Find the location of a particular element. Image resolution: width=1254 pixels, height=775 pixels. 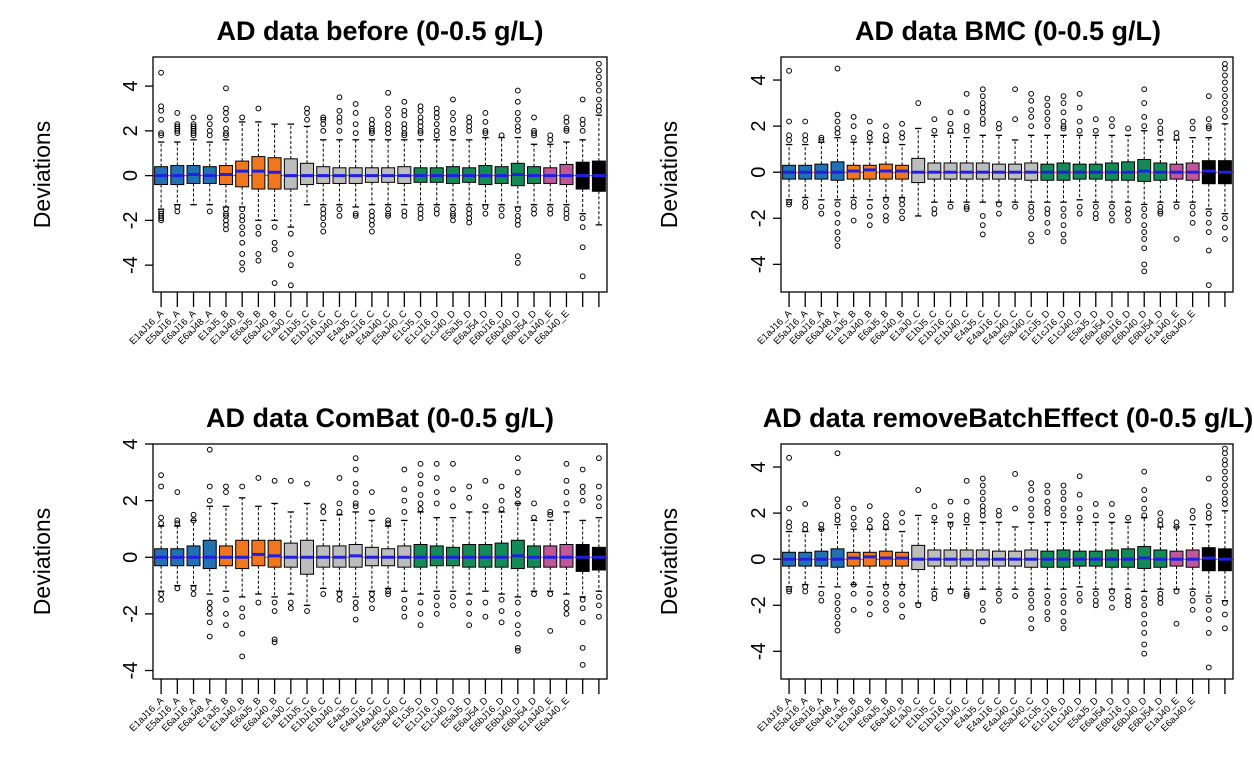

box-E4aJ5_C is located at coordinates (355, 160).